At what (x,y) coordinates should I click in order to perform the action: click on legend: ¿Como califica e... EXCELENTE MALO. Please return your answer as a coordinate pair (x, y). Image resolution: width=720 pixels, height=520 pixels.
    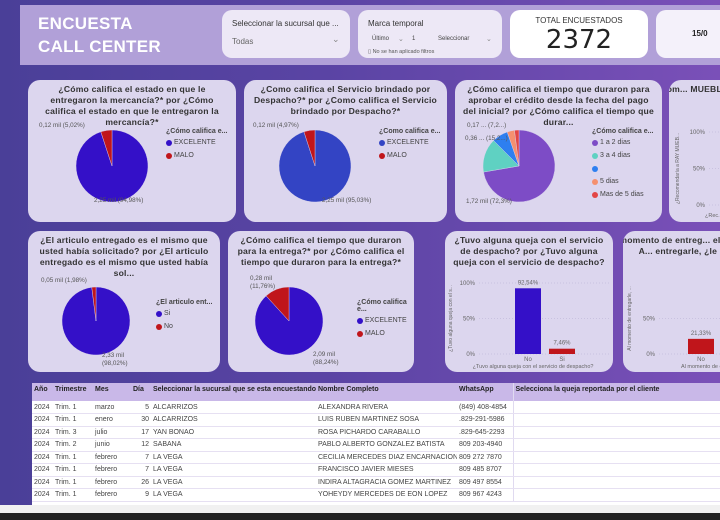
    Looking at the image, I should click on (409, 146).